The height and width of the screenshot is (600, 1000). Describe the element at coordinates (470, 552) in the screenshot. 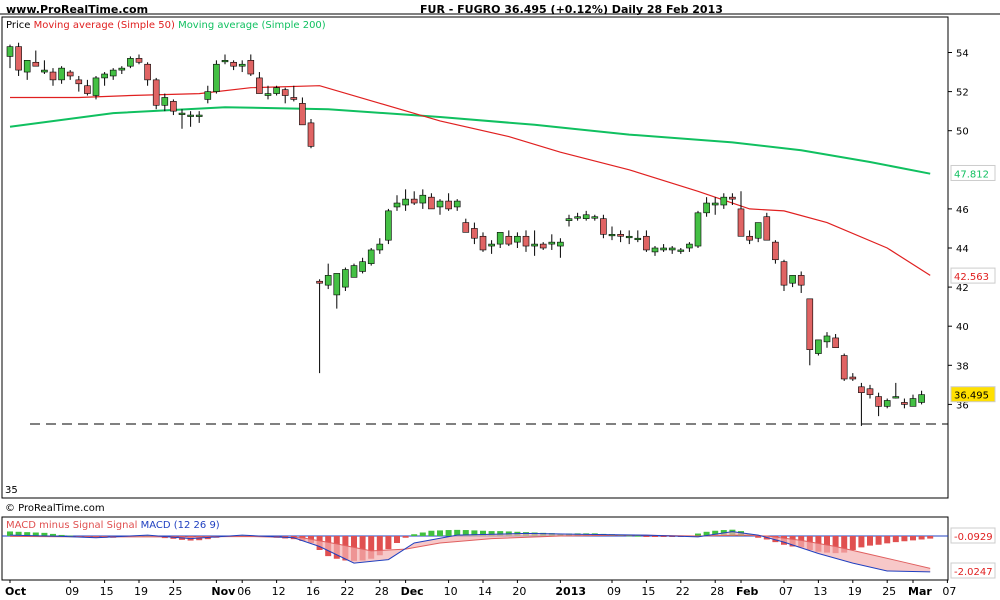

I see `macd-line` at that location.